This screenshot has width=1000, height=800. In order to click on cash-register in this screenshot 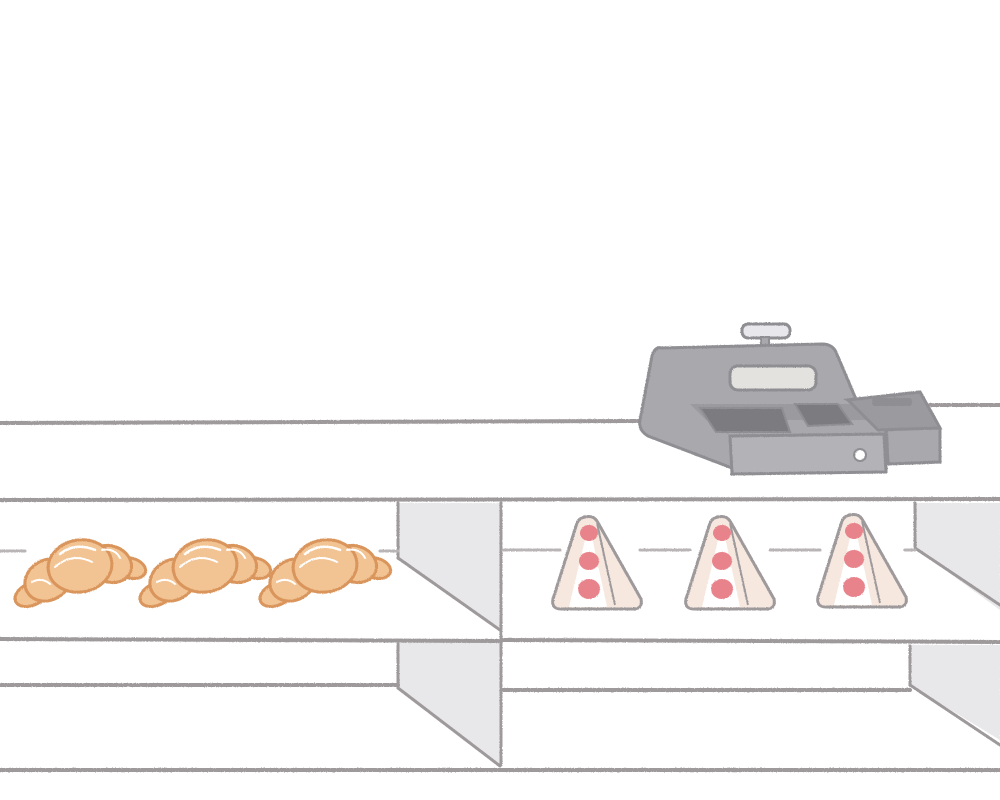, I will do `click(763, 399)`.